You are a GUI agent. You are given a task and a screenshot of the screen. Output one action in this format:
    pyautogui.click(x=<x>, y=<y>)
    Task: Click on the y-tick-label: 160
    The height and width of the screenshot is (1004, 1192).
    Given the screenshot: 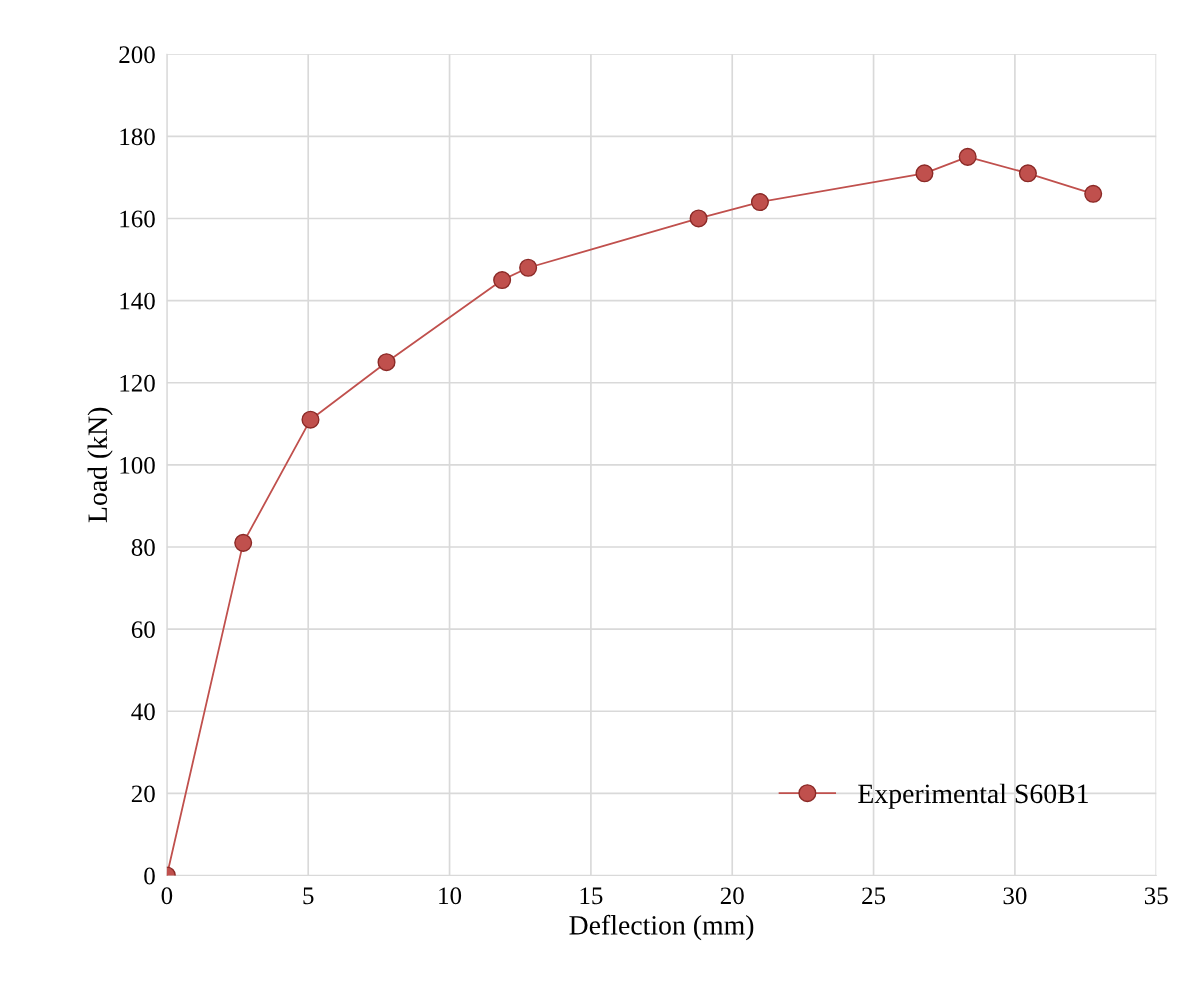 What is the action you would take?
    pyautogui.click(x=137, y=219)
    